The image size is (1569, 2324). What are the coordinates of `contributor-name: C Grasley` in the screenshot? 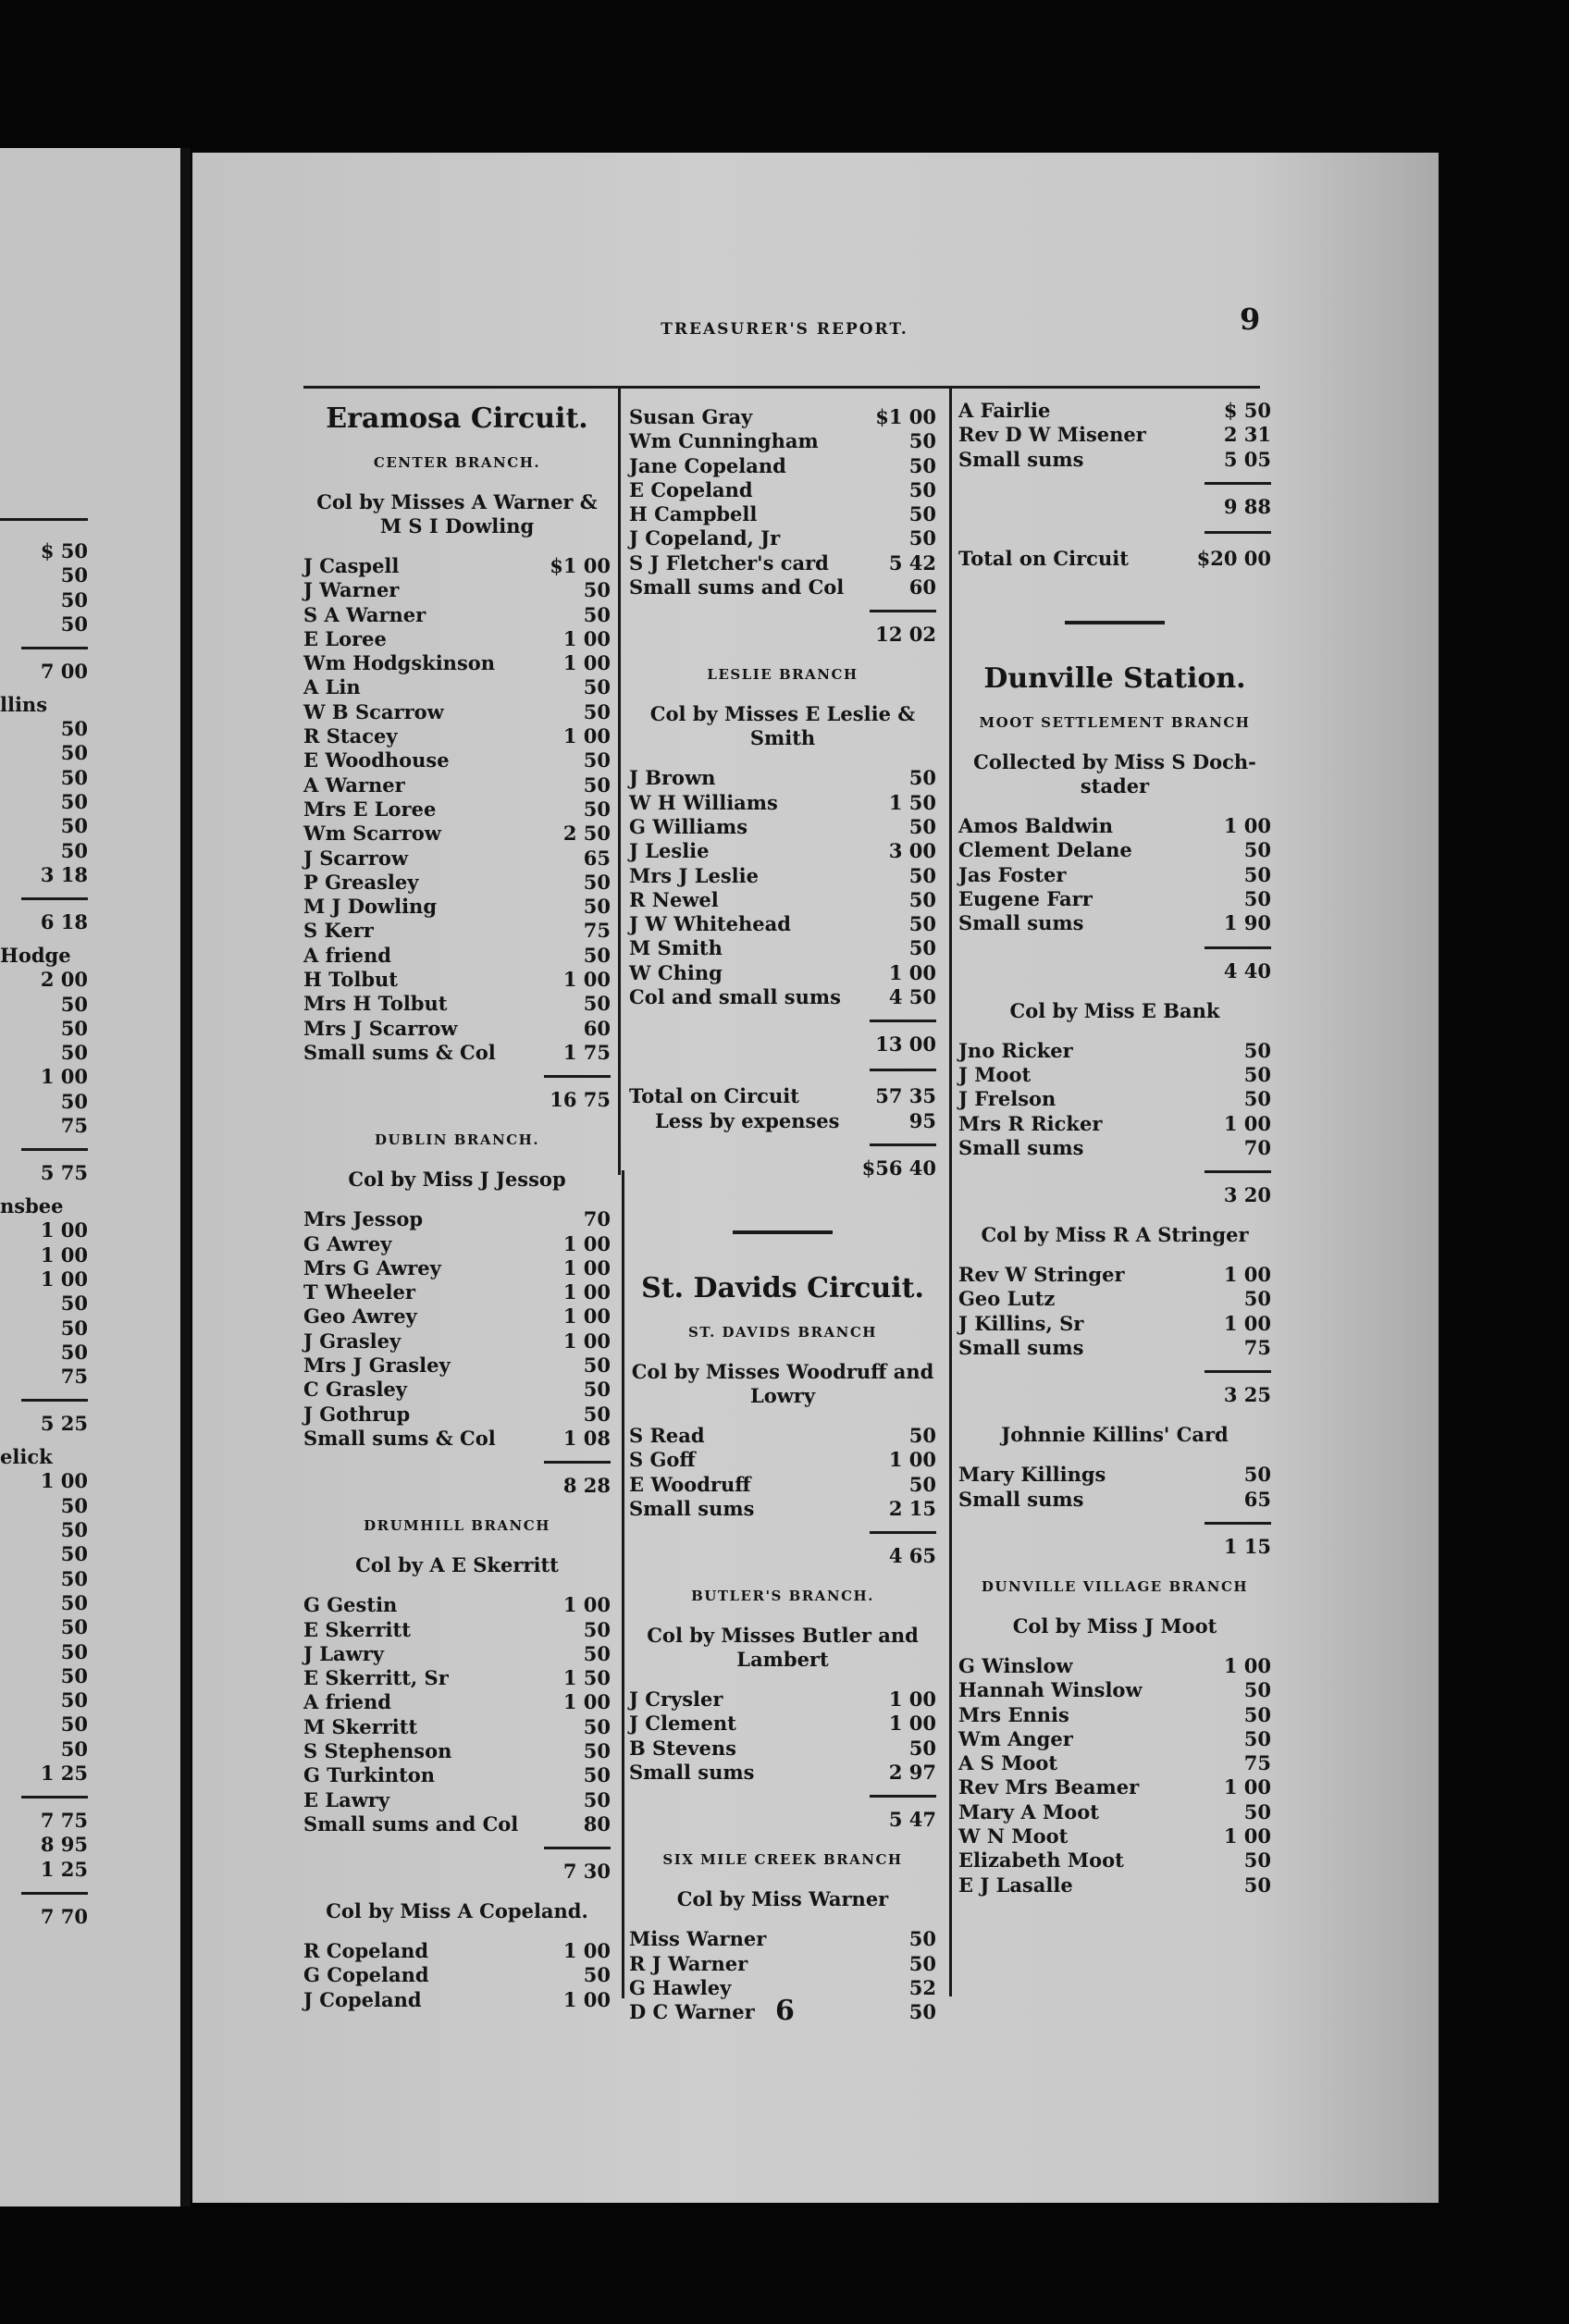 It's located at (355, 1390).